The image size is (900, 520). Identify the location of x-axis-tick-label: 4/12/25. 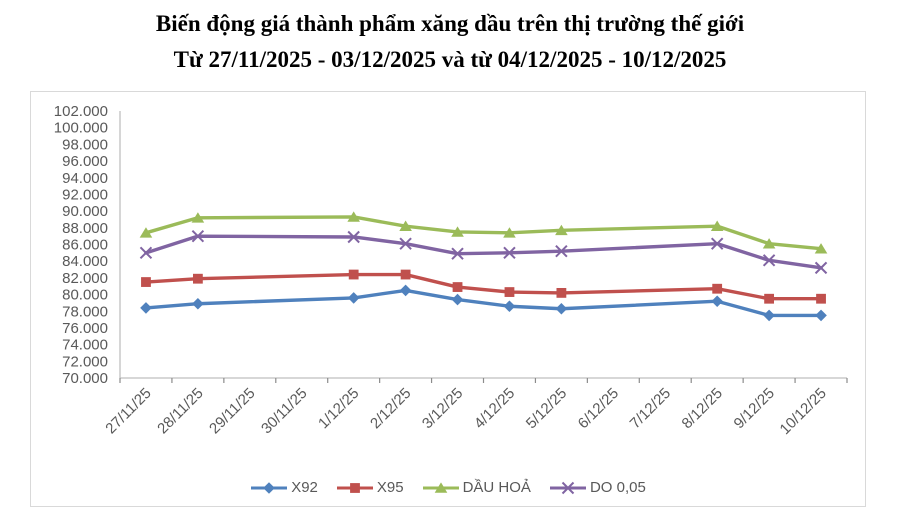
(494, 408).